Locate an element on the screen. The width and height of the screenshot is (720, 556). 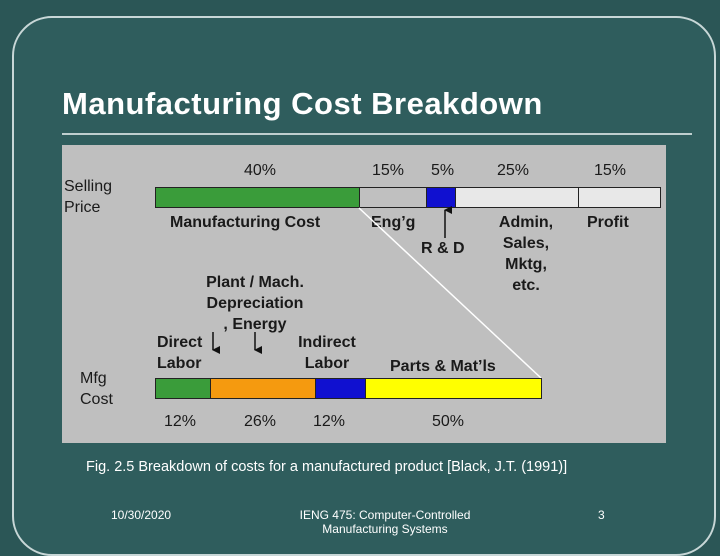
footer-page-number: 3 is located at coordinates (601, 515).